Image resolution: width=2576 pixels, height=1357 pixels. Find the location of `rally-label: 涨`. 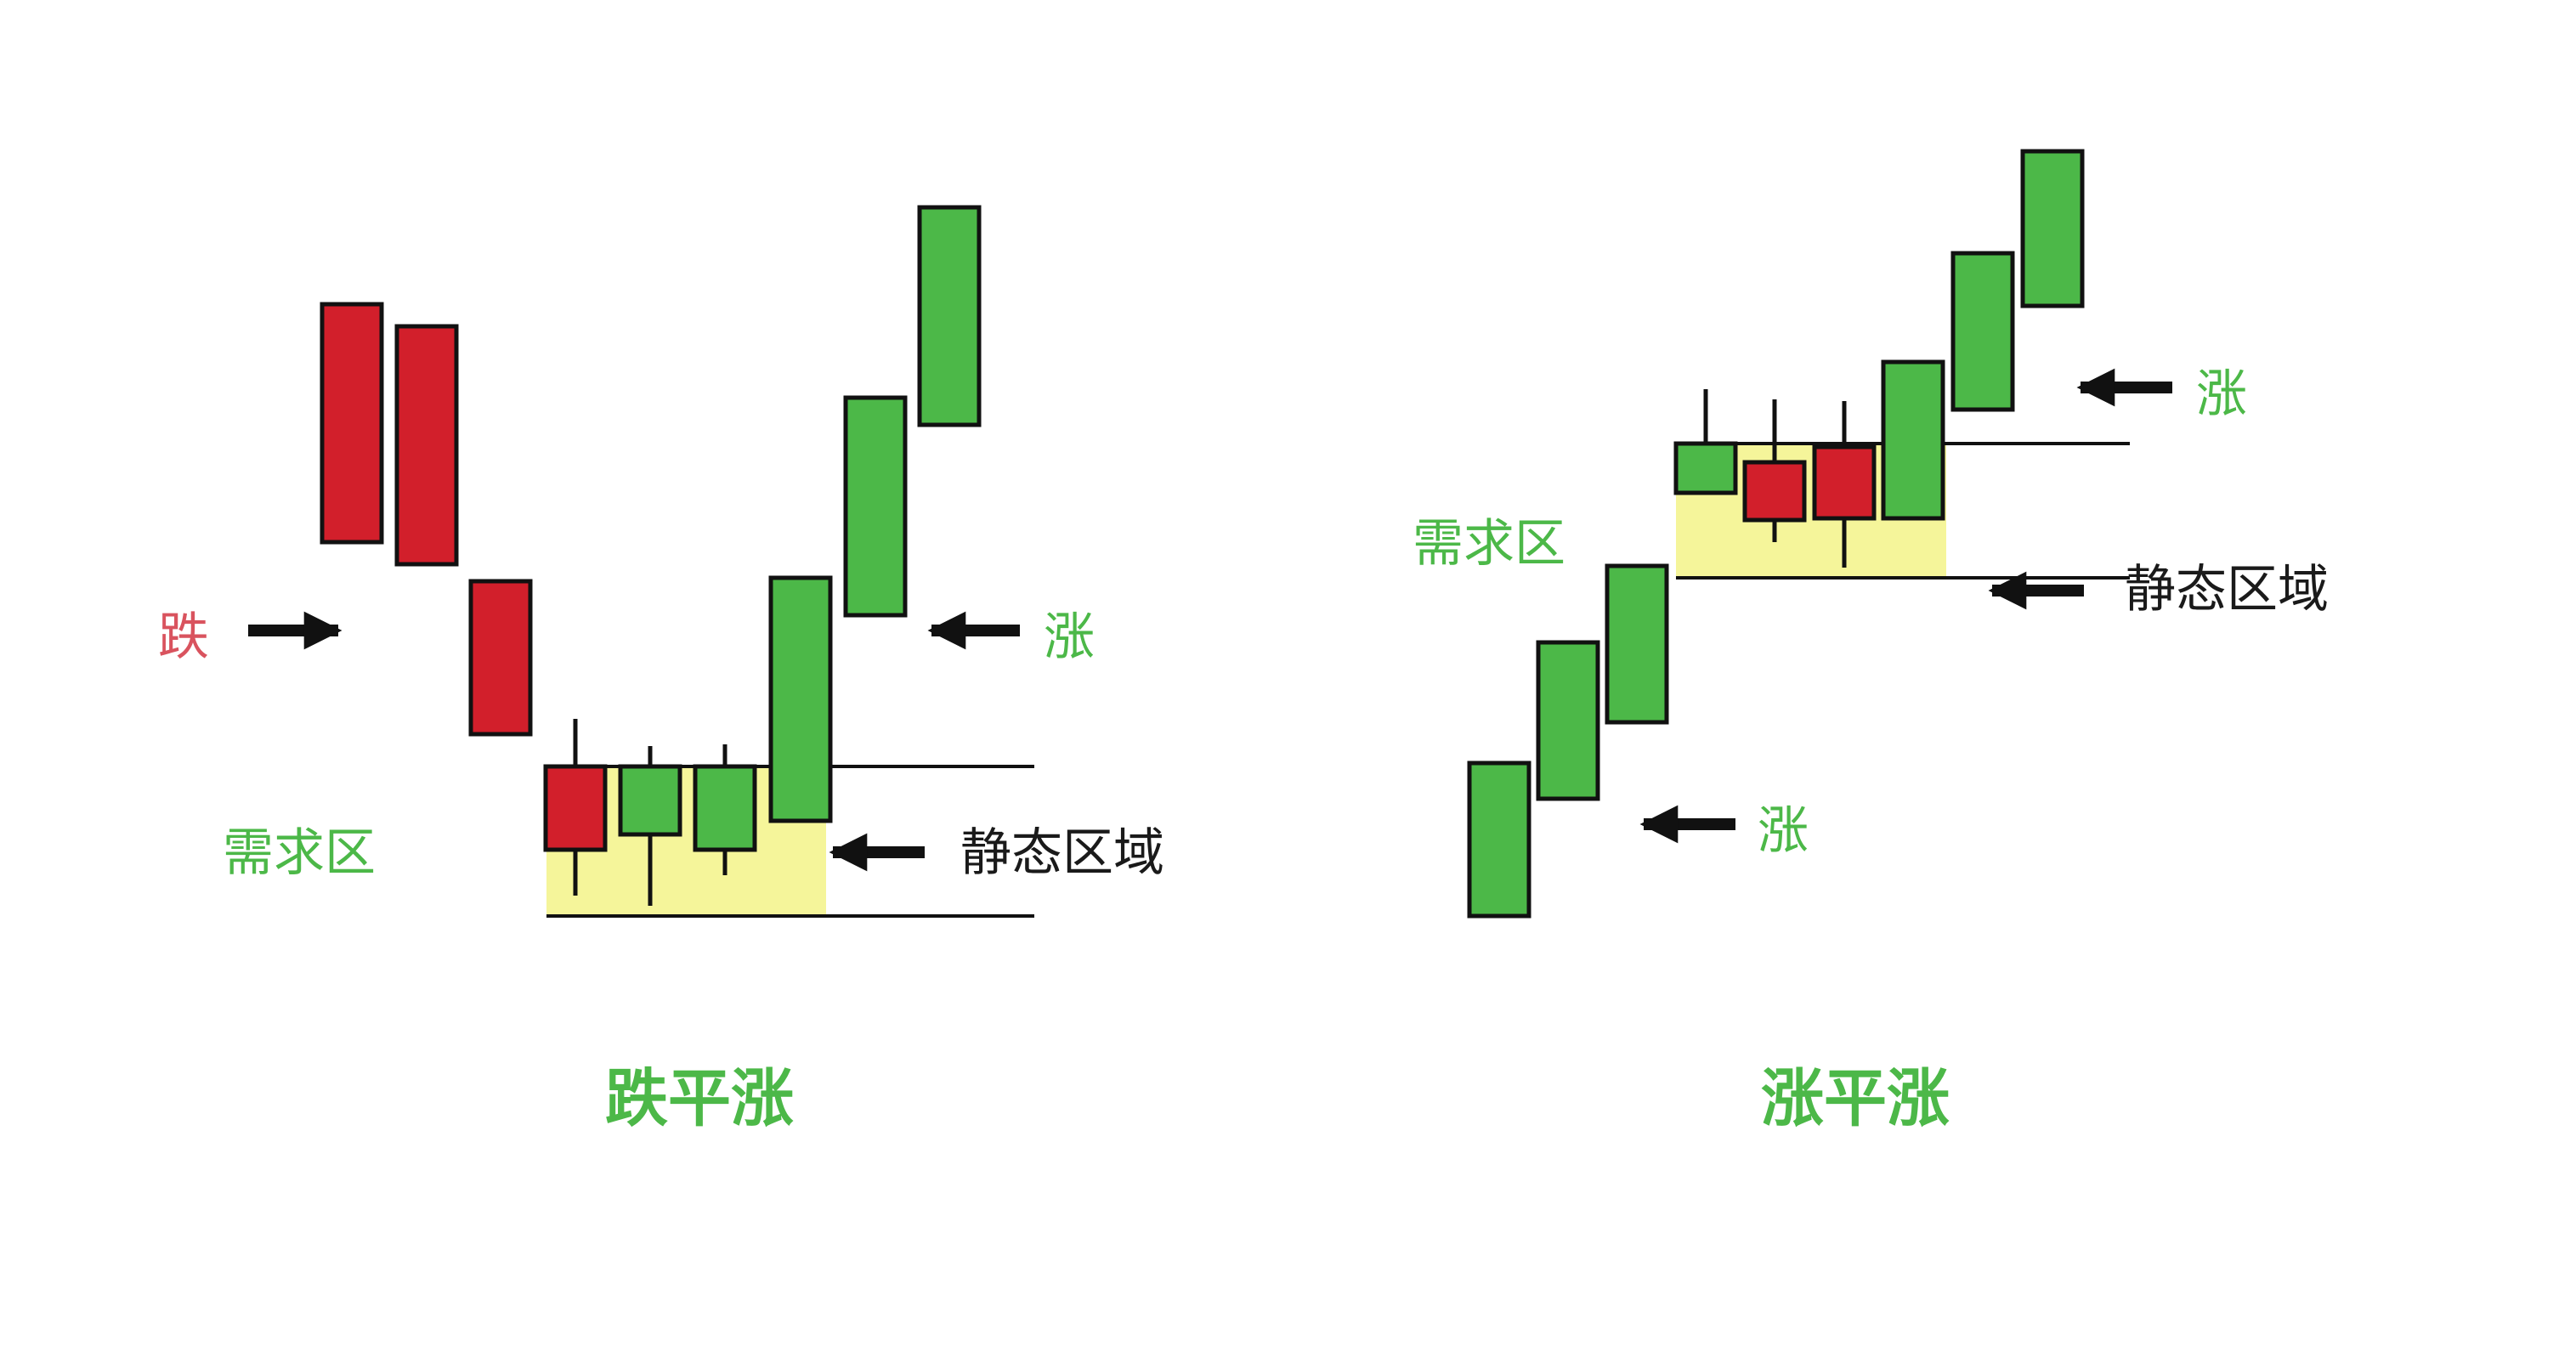

rally-label: 涨 is located at coordinates (1069, 637).